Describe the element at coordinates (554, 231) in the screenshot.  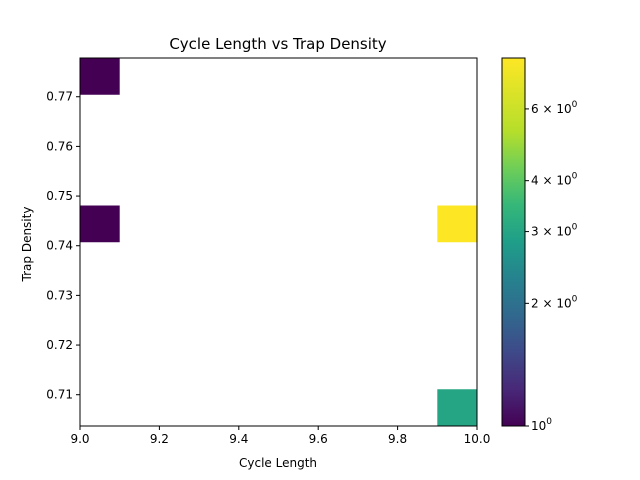
I see `colorbar-tick-label: 3 × 100` at that location.